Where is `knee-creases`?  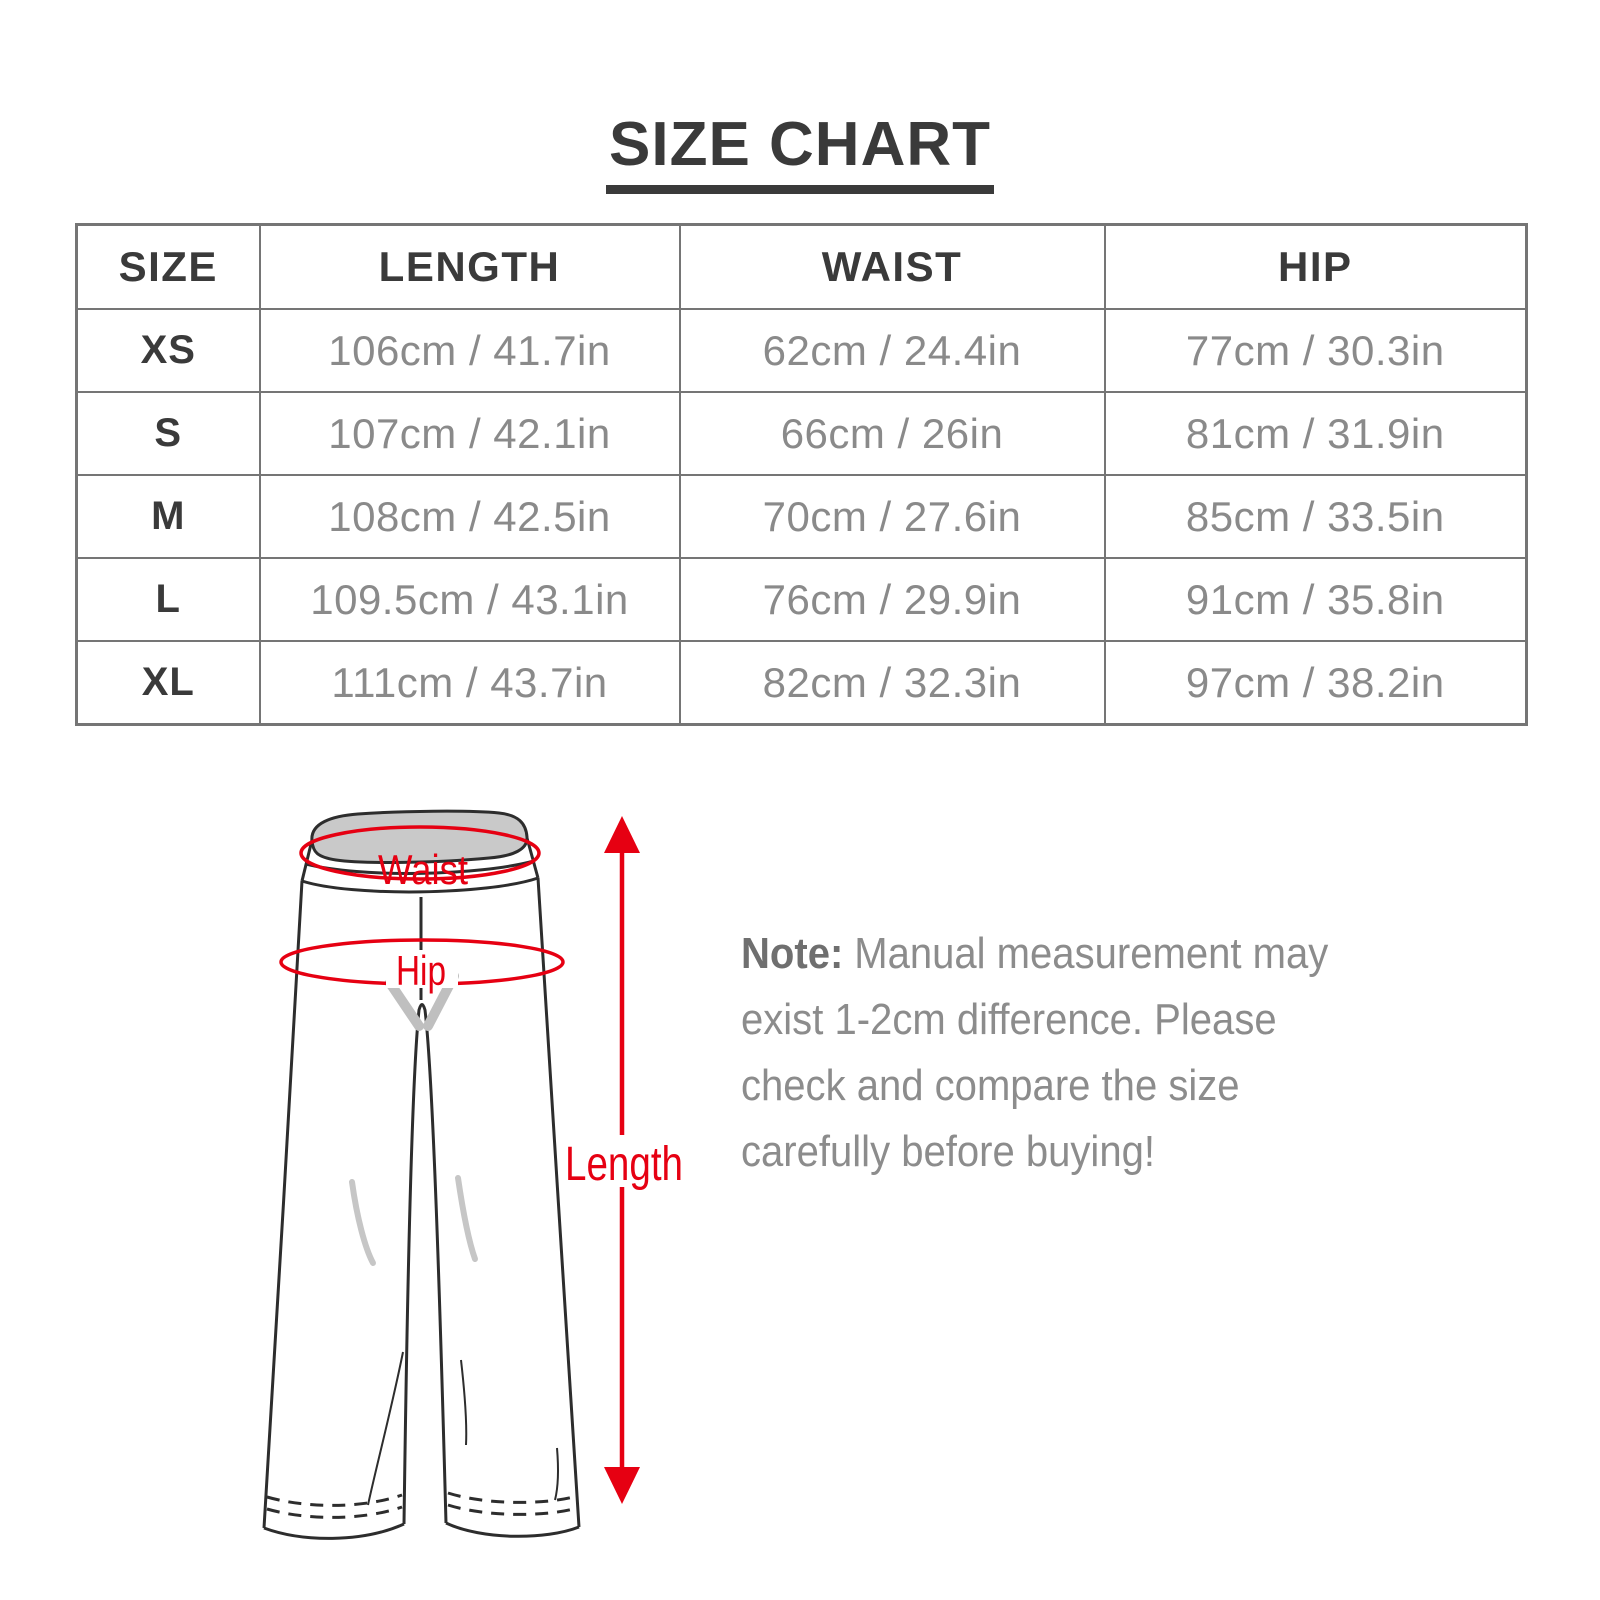 knee-creases is located at coordinates (413, 1220).